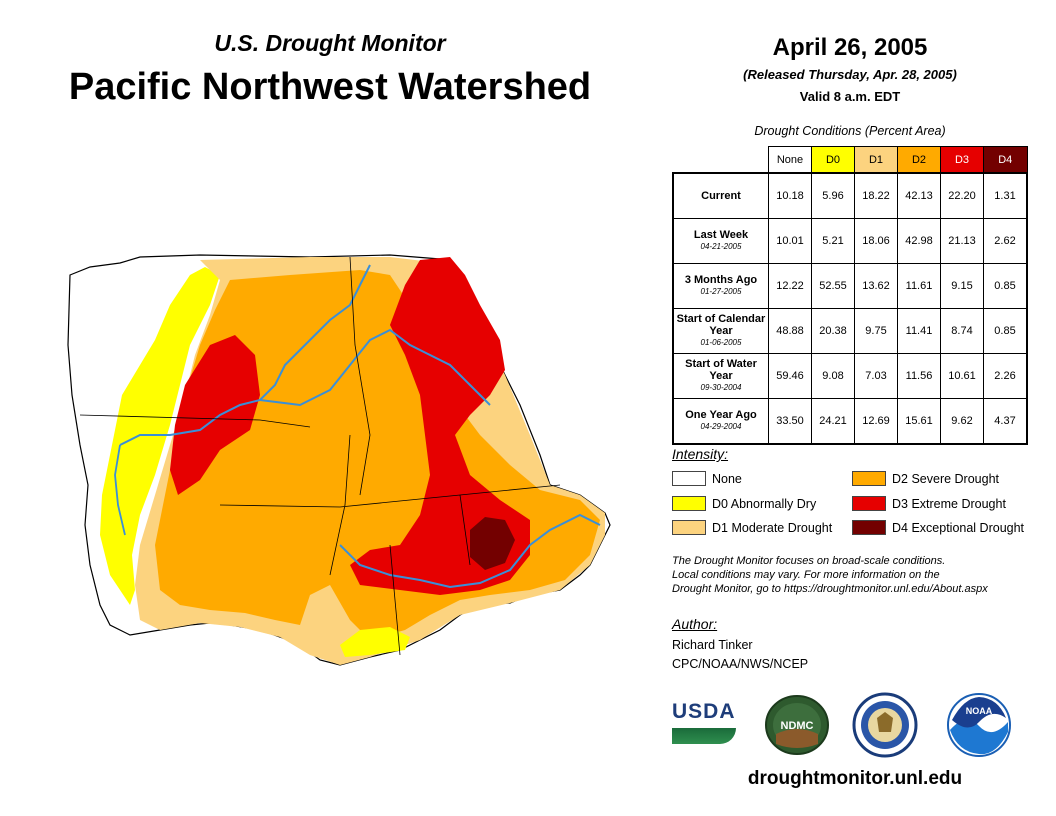 The image size is (1056, 816). I want to click on author-heading: Author:, so click(695, 624).